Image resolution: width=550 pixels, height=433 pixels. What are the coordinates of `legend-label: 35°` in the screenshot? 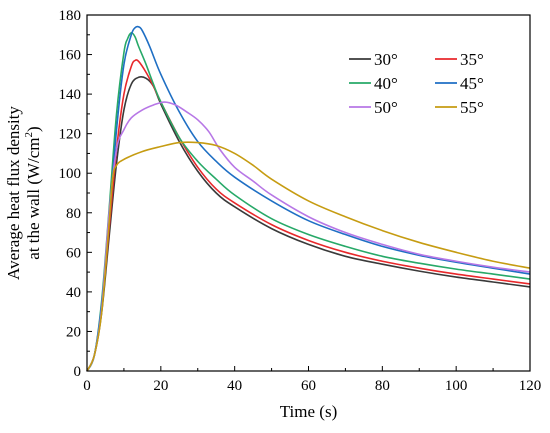 It's located at (472, 59).